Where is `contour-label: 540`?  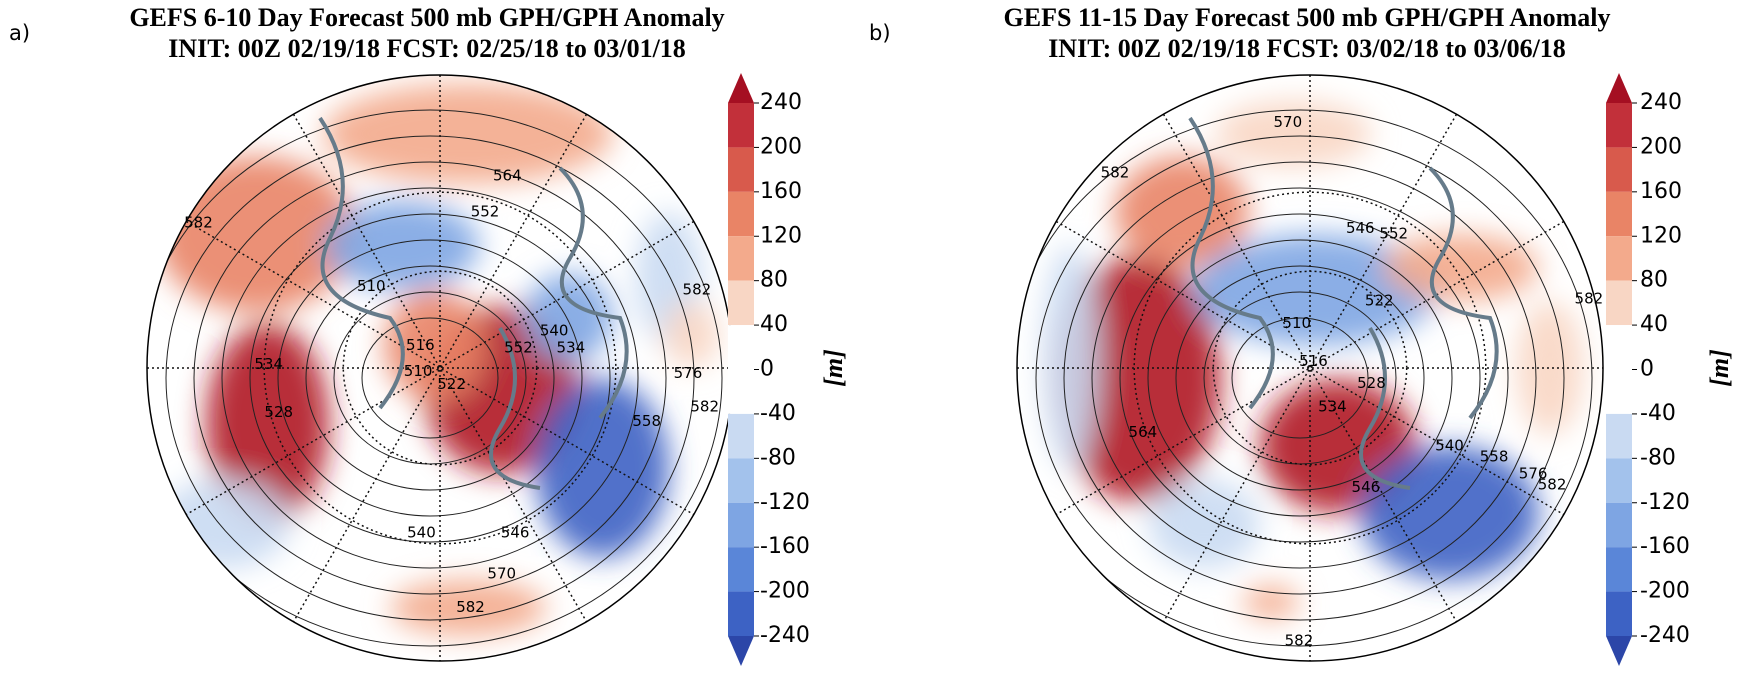 contour-label: 540 is located at coordinates (421, 532).